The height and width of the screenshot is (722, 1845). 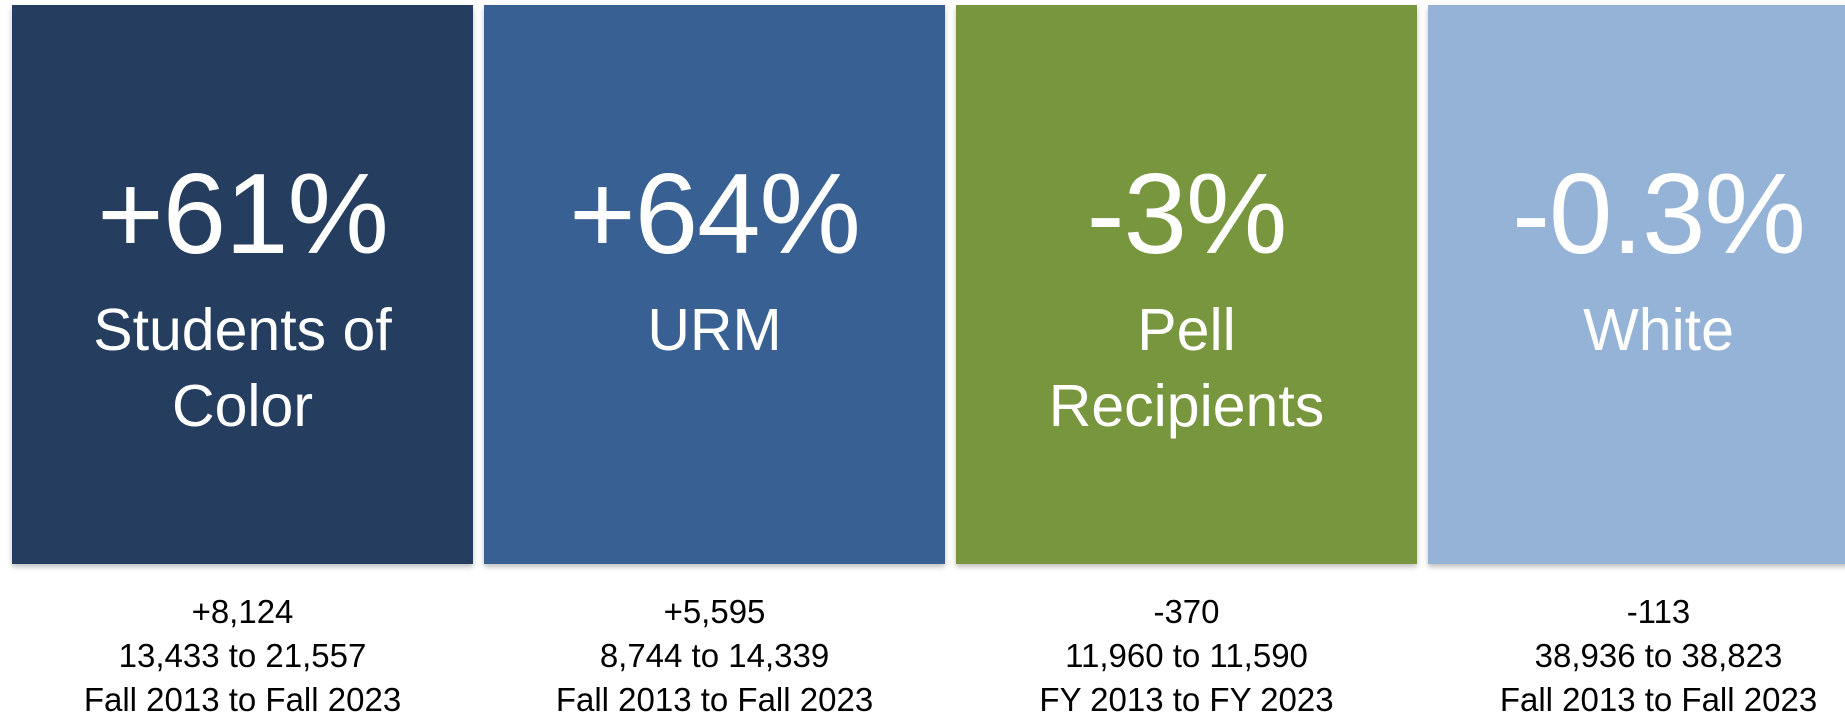 I want to click on count-range: 13,433 to 21,557, so click(x=242, y=655).